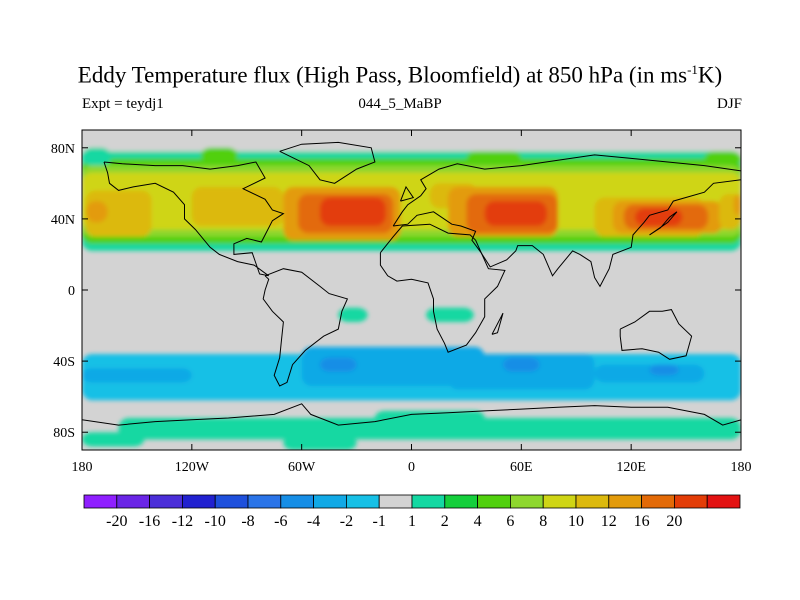  What do you see at coordinates (674, 521) in the screenshot?
I see `colorbar-label: 20` at bounding box center [674, 521].